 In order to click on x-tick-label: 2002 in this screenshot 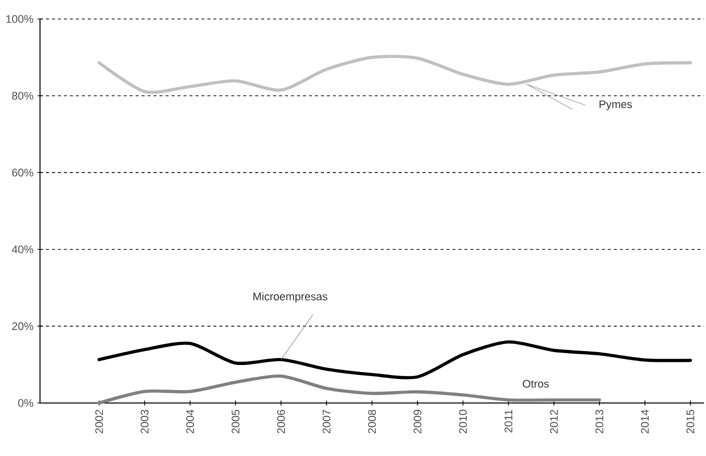, I will do `click(99, 422)`.